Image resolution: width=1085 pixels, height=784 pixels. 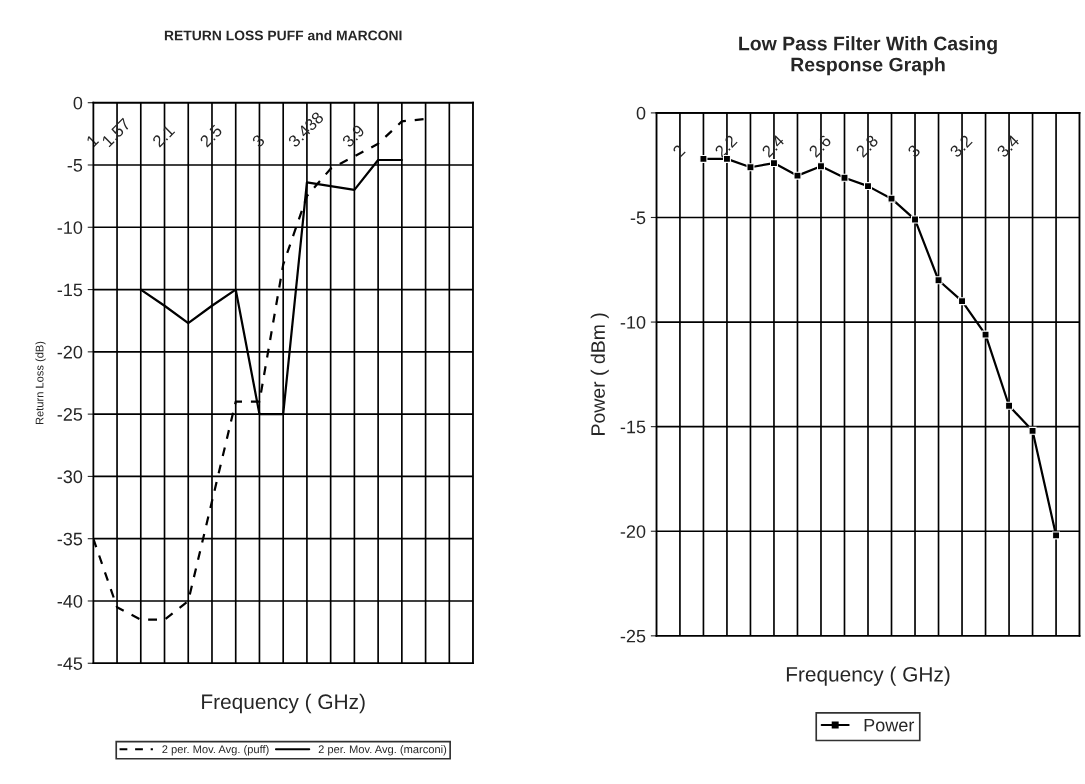 I want to click on x-tick-label: 2.8, so click(x=867, y=146).